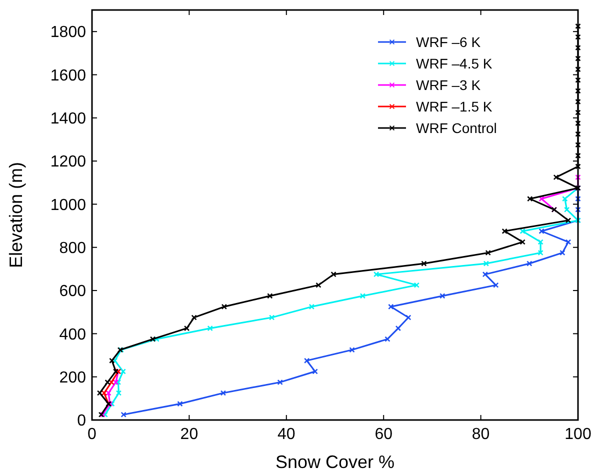 This screenshot has width=593, height=472. I want to click on x-tick-label: 80, so click(481, 434).